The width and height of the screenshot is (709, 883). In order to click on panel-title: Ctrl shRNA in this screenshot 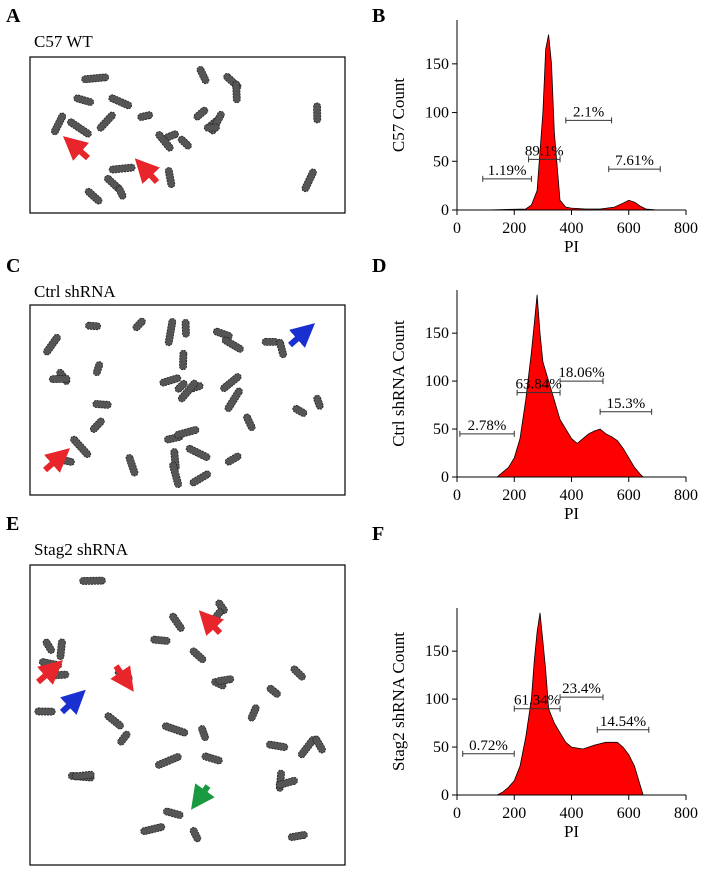, I will do `click(75, 291)`.